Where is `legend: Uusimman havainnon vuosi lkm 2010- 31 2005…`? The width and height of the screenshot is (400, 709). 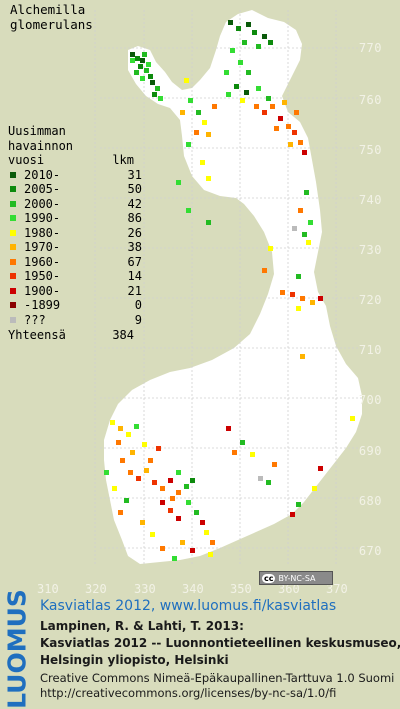 legend: Uusimman havainnon vuosi lkm 2010- 31 2005… is located at coordinates (75, 233).